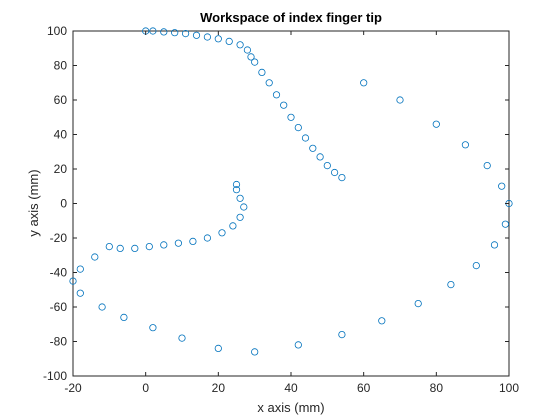 The width and height of the screenshot is (560, 420). Describe the element at coordinates (59, 342) in the screenshot. I see `y-tick-label: -80` at that location.